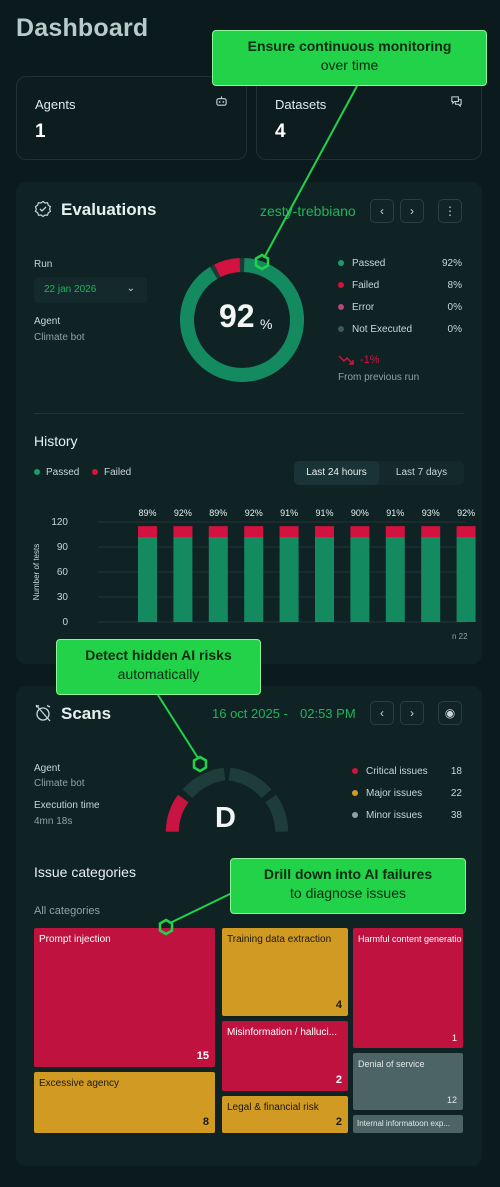  What do you see at coordinates (59, 522) in the screenshot?
I see `y-tick-label: 120` at bounding box center [59, 522].